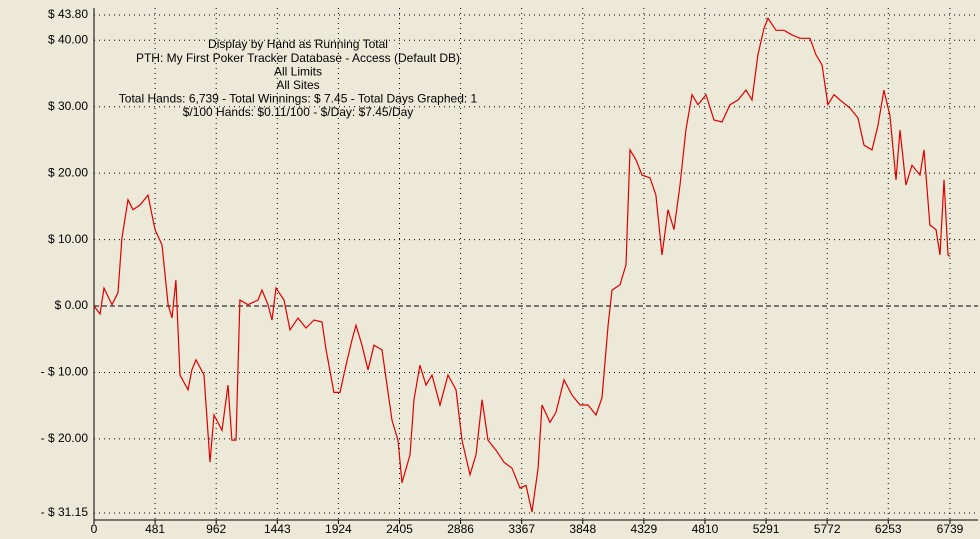  Describe the element at coordinates (521, 529) in the screenshot. I see `x-tick-label: 3367` at that location.